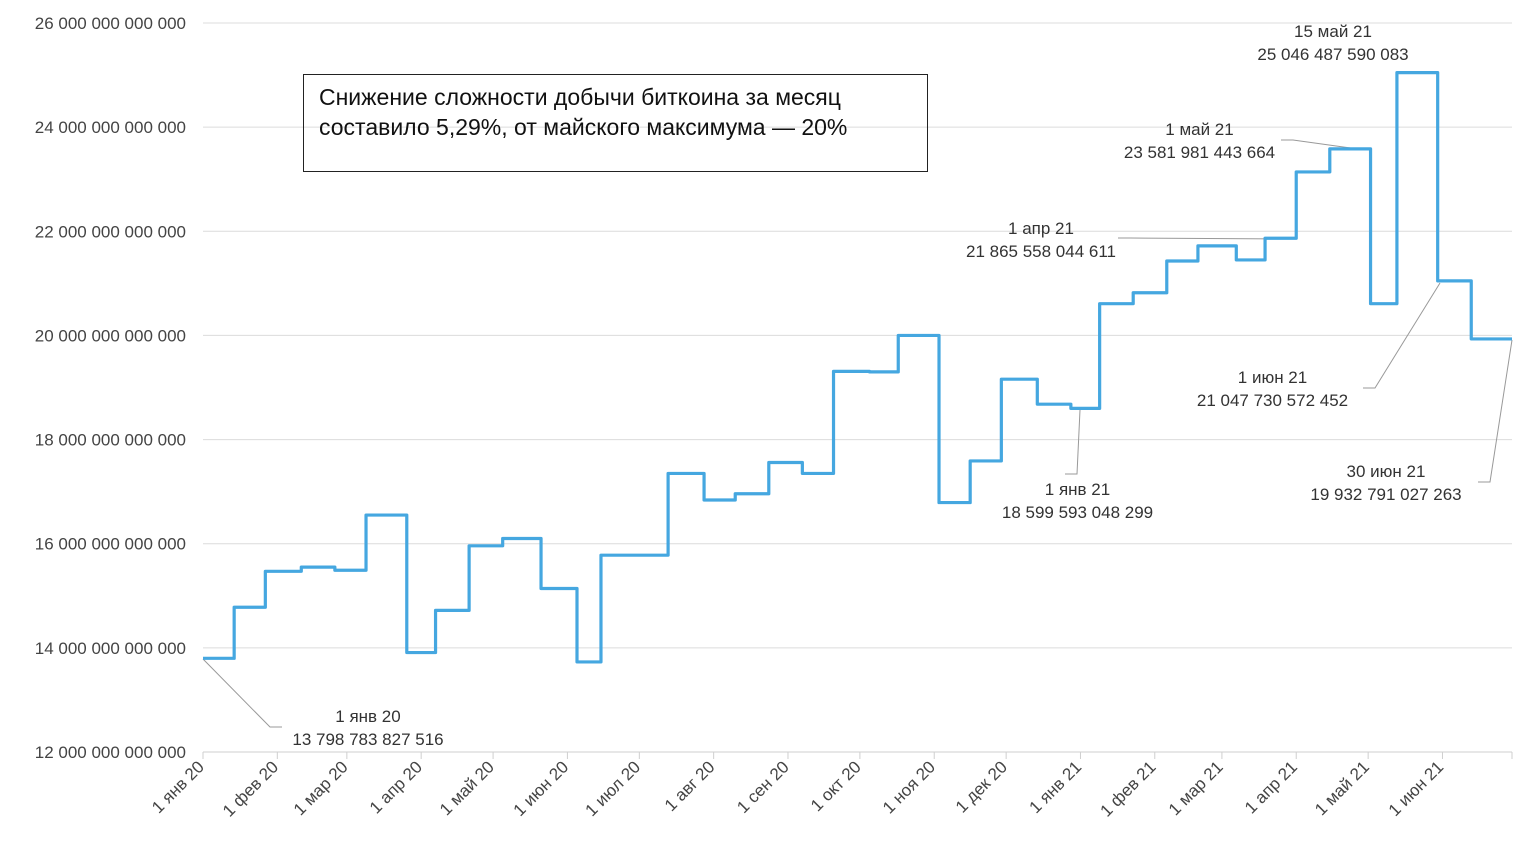  What do you see at coordinates (467, 788) in the screenshot?
I see `x-tick-label: 1 май 20` at bounding box center [467, 788].